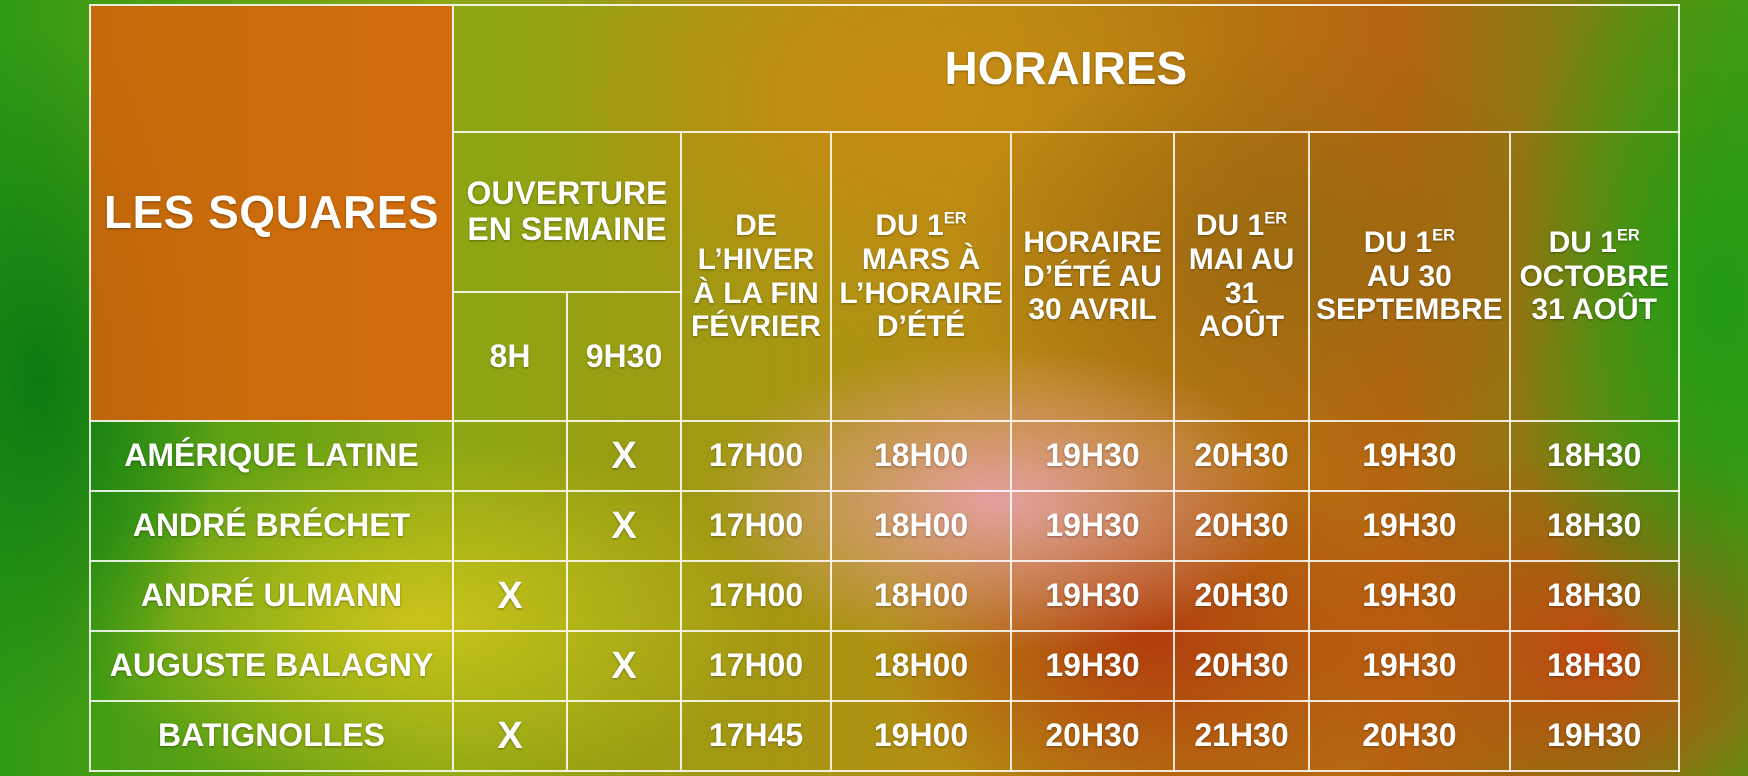 This screenshot has width=1748, height=776. Describe the element at coordinates (567, 212) in the screenshot. I see `opening-header: OUVERTURE EN SEMAINE` at that location.